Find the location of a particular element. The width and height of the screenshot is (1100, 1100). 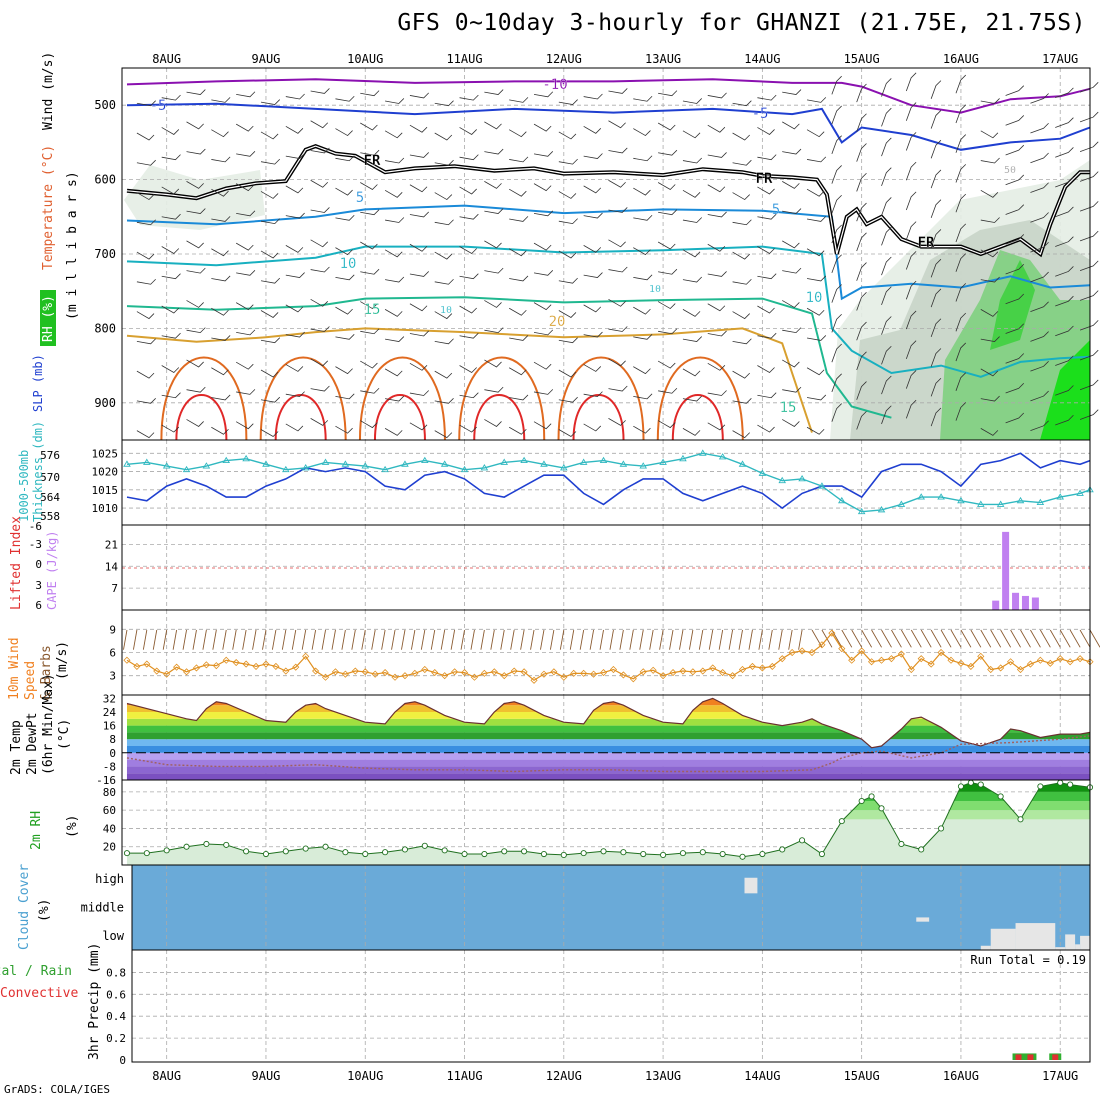

cape-bar is located at coordinates (1035, 603).